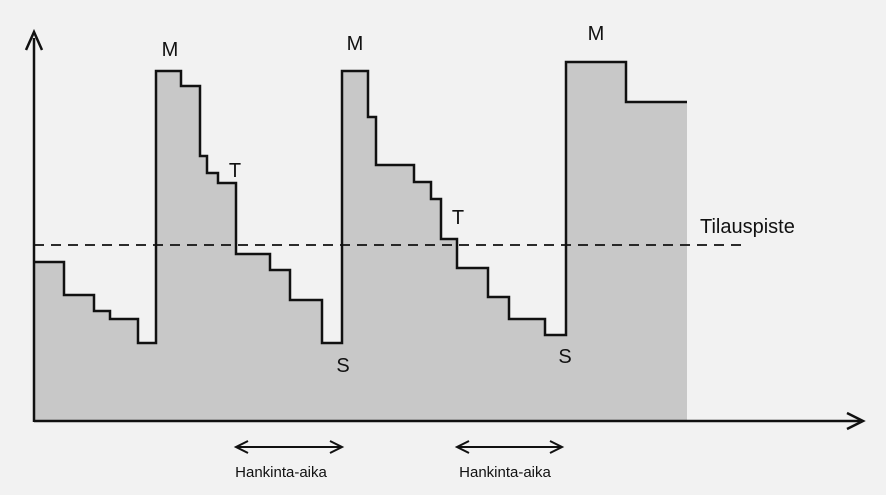  I want to click on safety-label-1: S, so click(342, 366).